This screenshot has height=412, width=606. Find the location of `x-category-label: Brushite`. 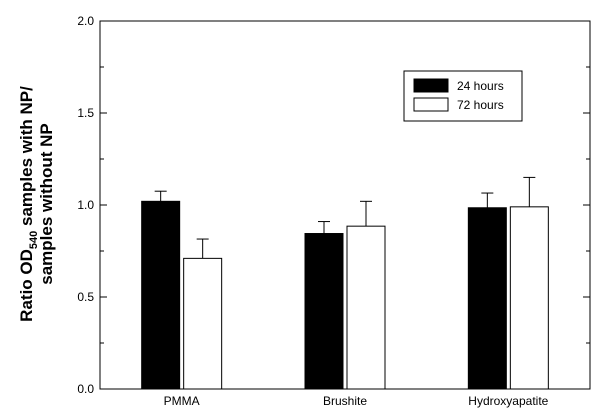

x-category-label: Brushite is located at coordinates (345, 401).